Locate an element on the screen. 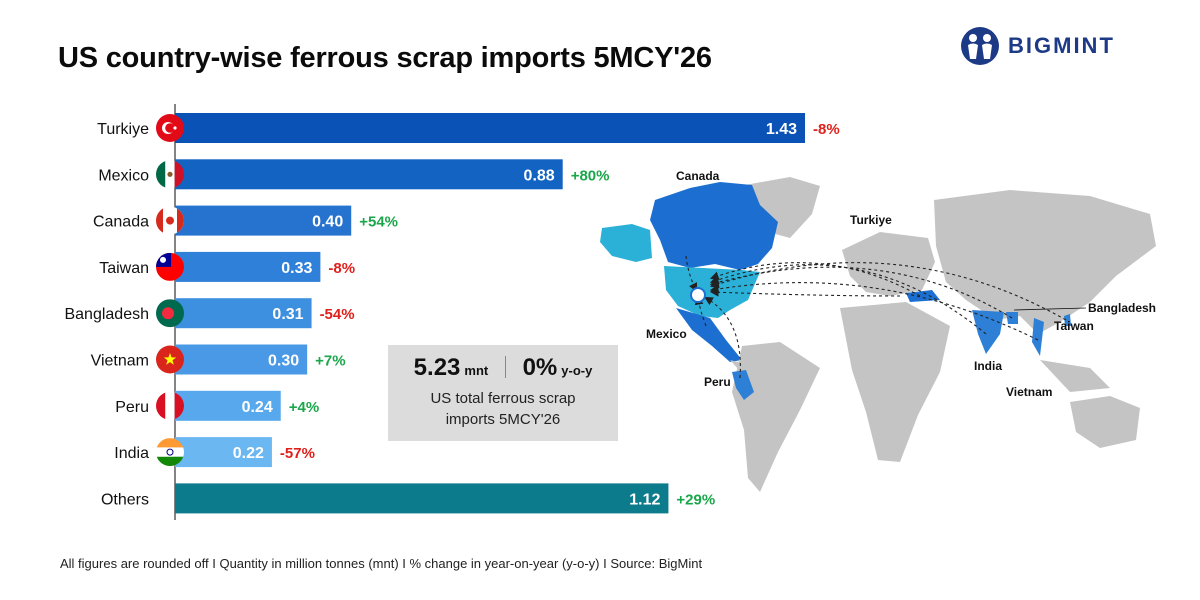 This screenshot has width=1200, height=600. kpi-change-unit: y-o-y is located at coordinates (577, 370).